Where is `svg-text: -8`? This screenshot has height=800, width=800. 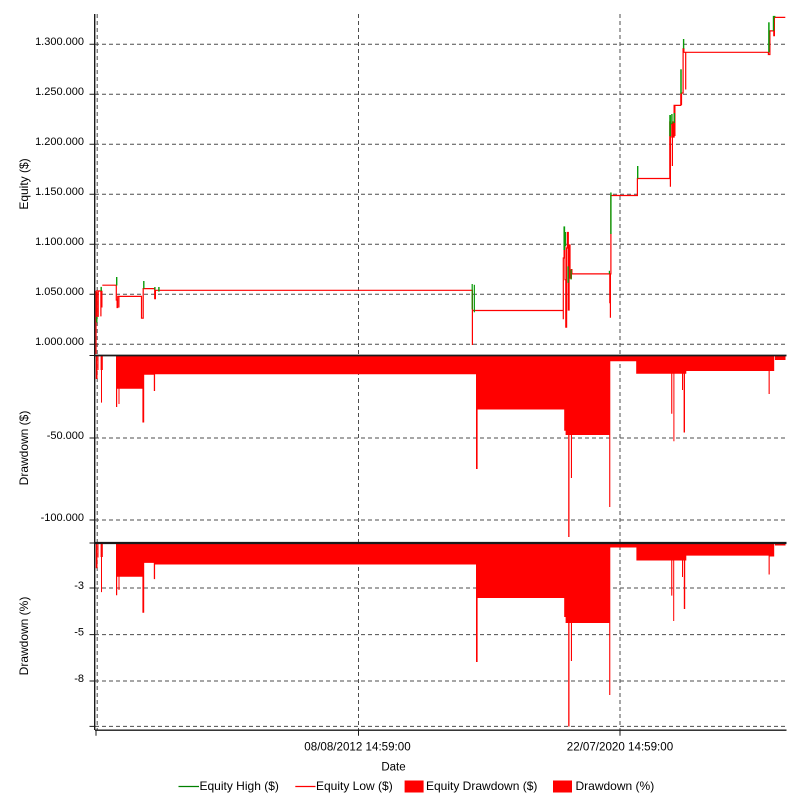 svg-text: -8 is located at coordinates (79, 679).